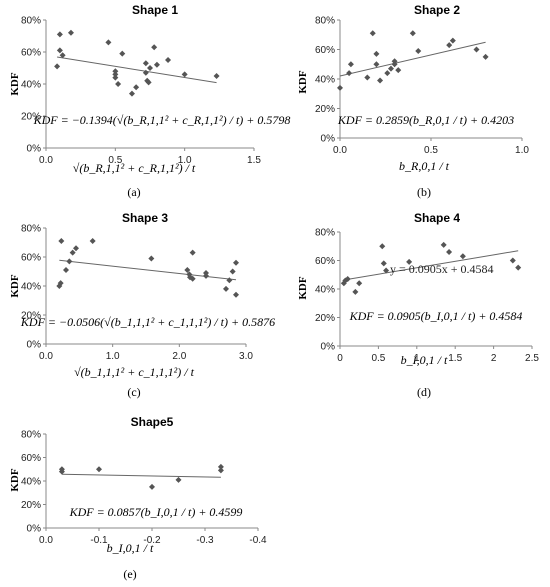 This screenshot has height=587, width=550. What do you see at coordinates (258, 540) in the screenshot?
I see `x-tick-label: -0.4` at bounding box center [258, 540].